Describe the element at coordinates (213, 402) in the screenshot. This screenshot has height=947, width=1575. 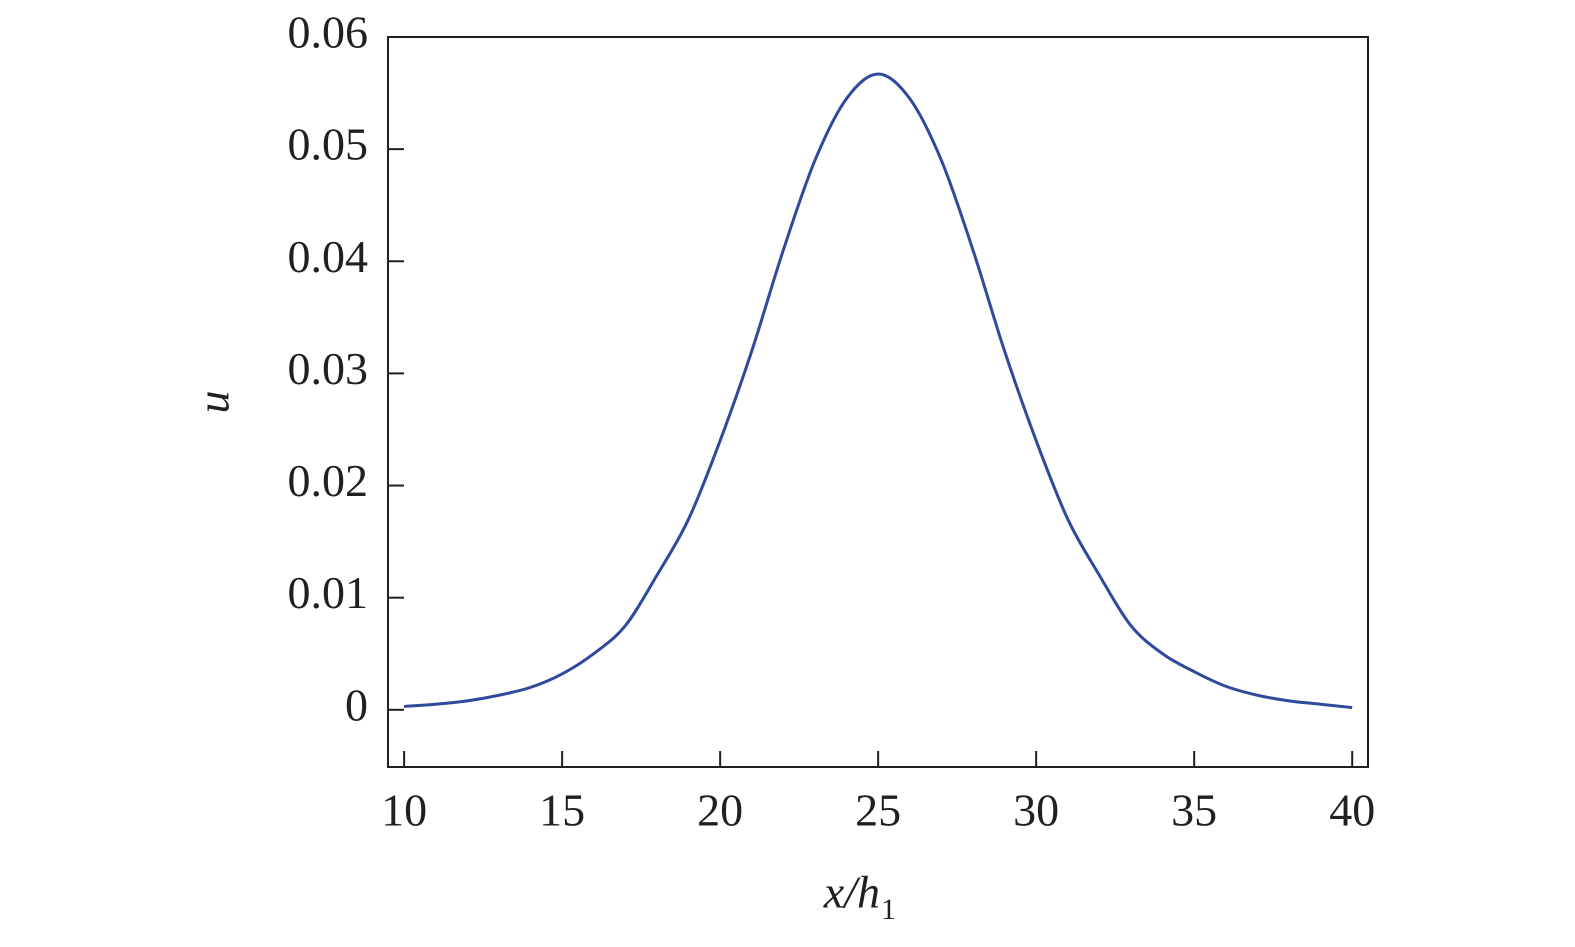
I see `y-axis-label: u` at that location.